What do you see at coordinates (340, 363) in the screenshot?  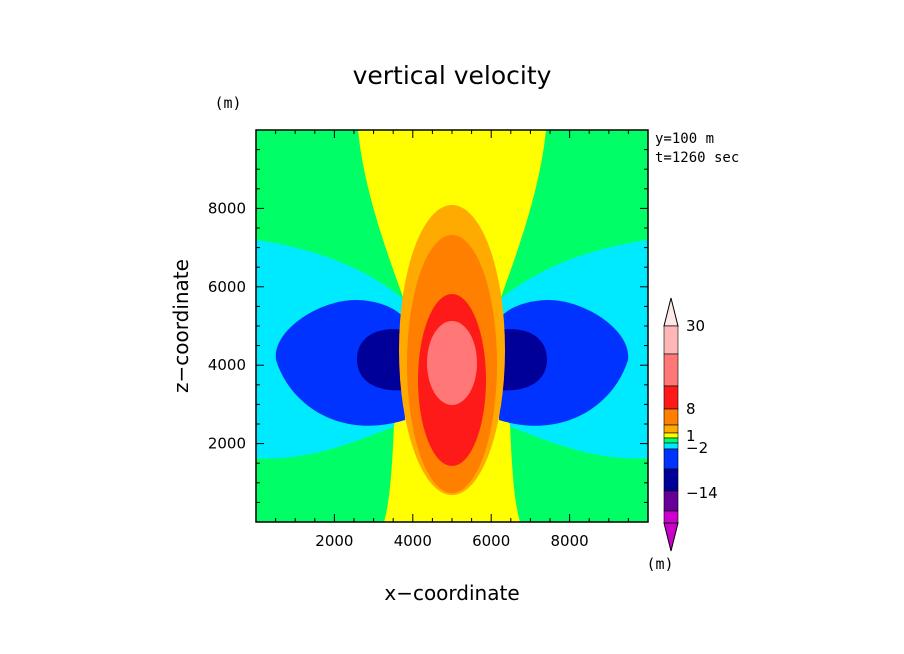 I see `contour-left-moderate-downdraft` at bounding box center [340, 363].